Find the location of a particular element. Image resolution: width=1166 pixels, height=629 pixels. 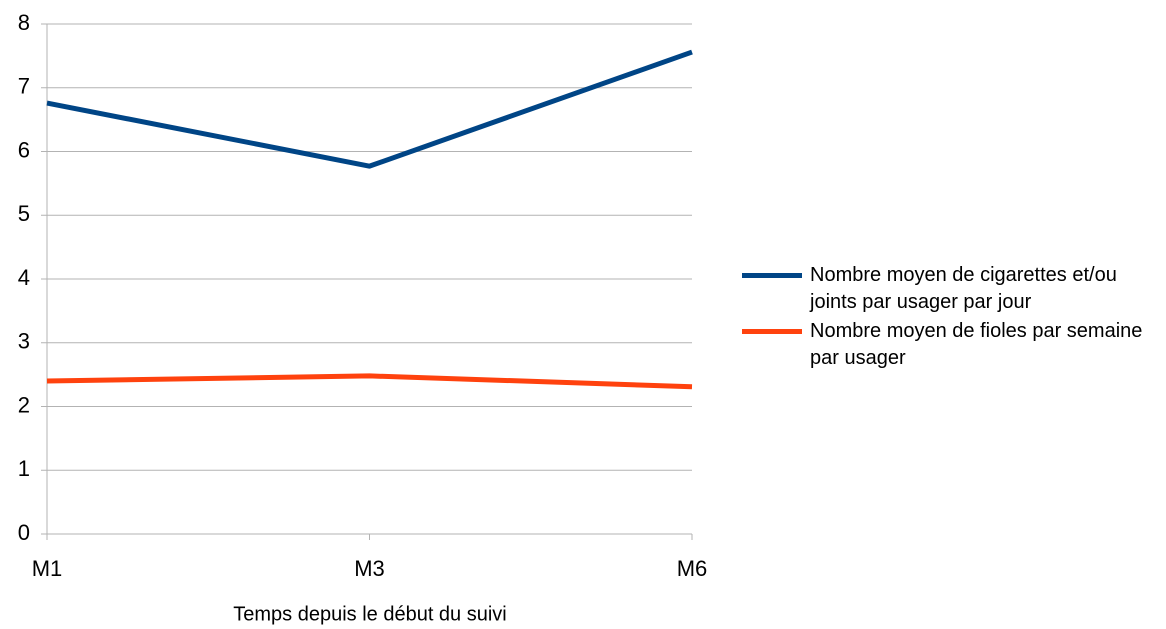

y-tick-label: 1 is located at coordinates (24, 468).